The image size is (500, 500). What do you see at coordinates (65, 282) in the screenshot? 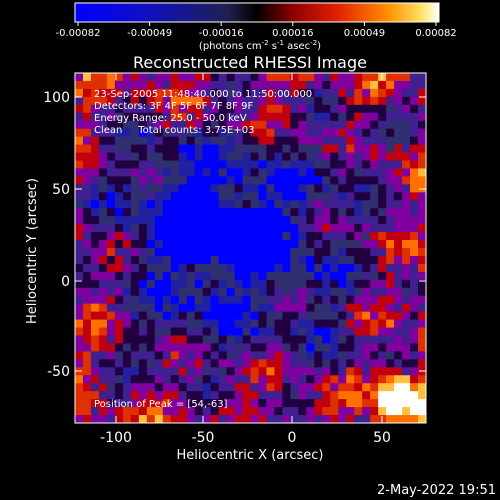
I see `y-tick-label: 0` at bounding box center [65, 282].